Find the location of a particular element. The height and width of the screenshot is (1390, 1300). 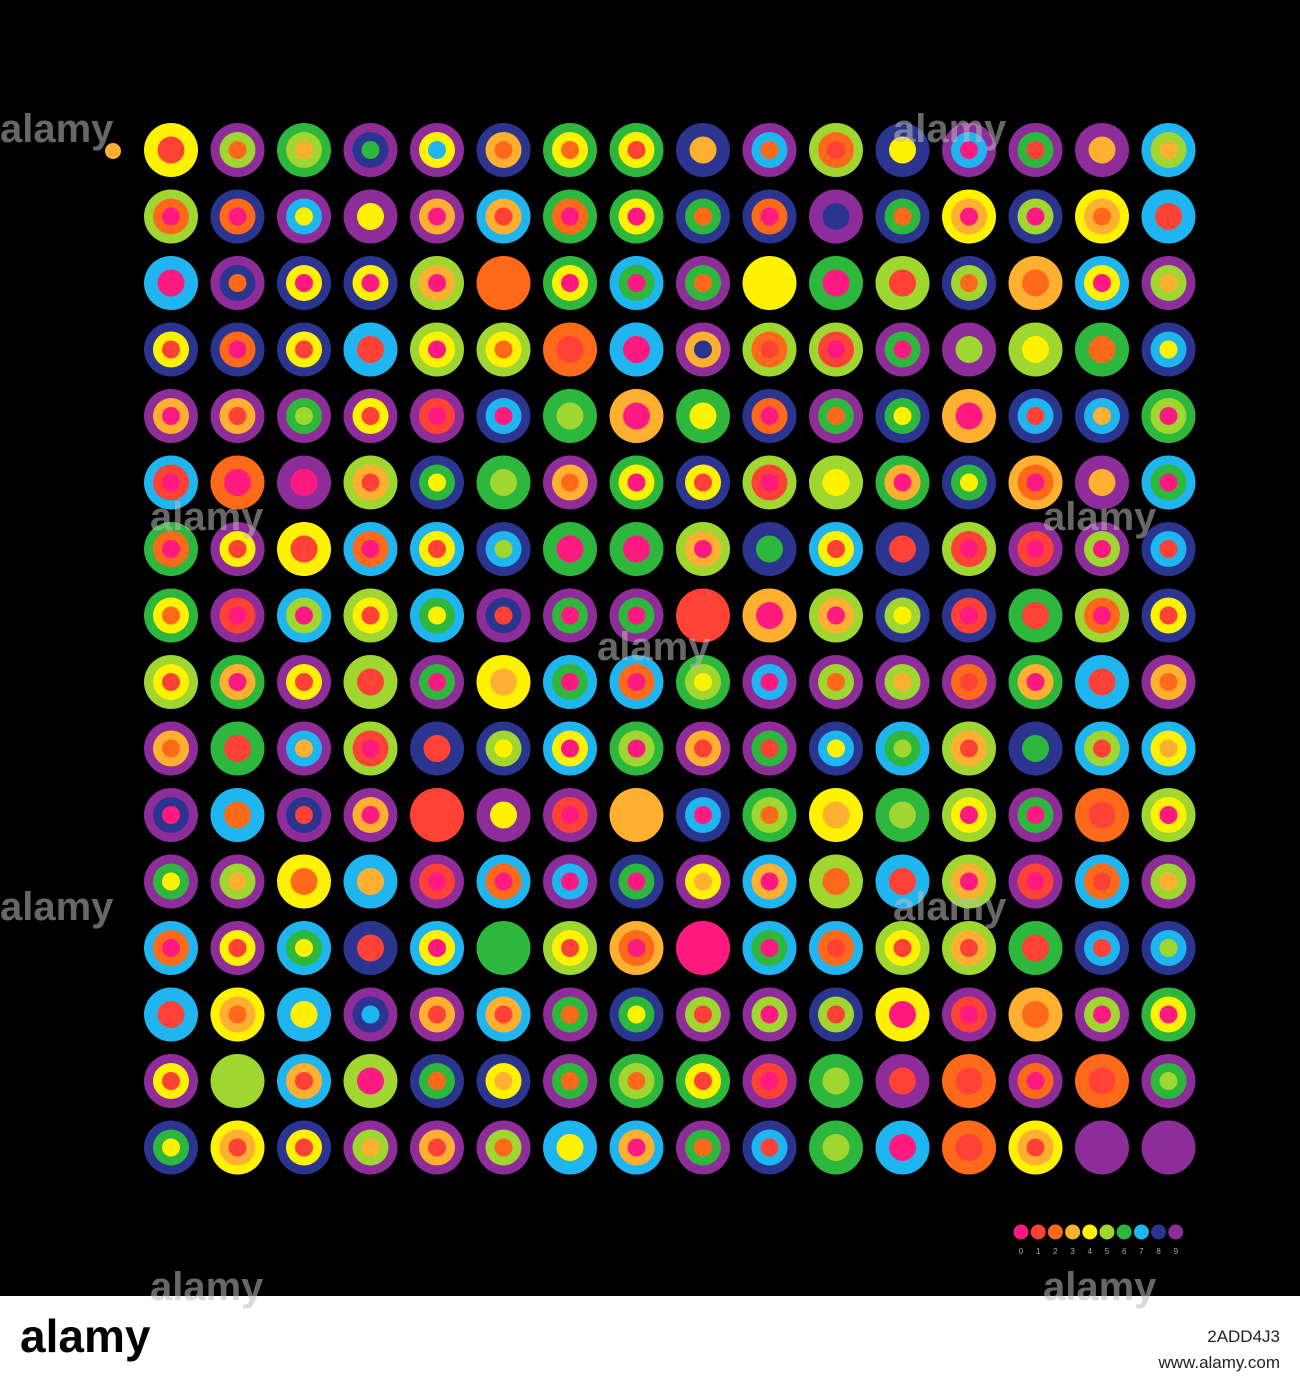

legend-label: 9 is located at coordinates (1176, 1251).